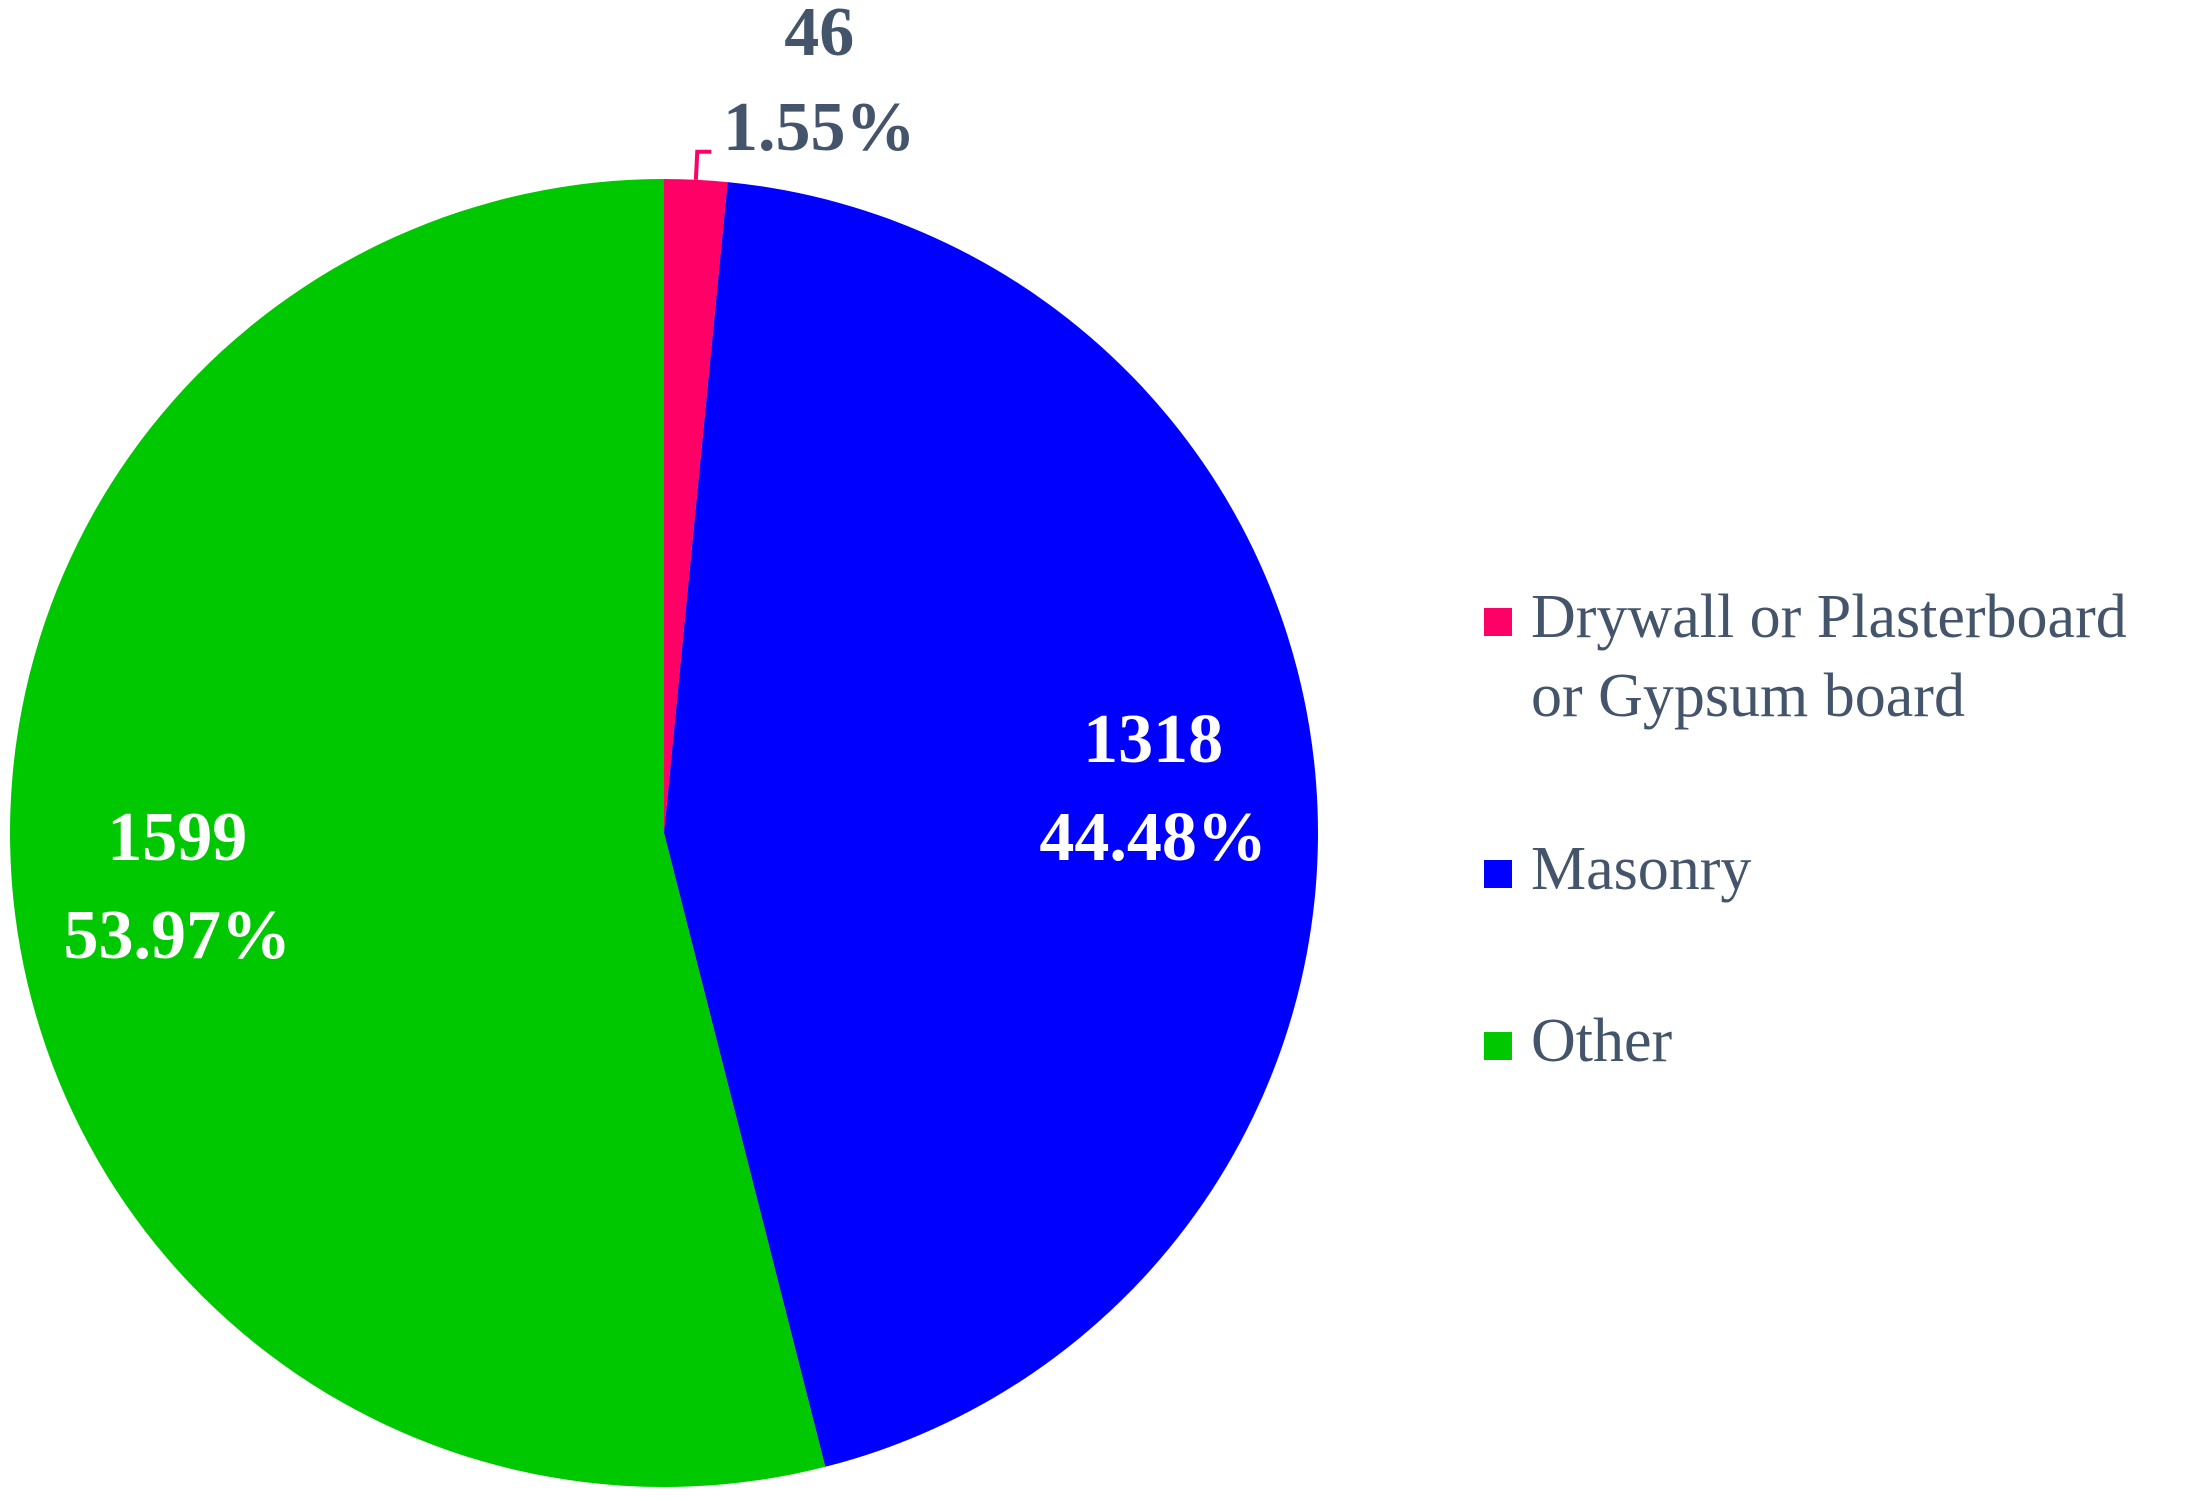  I want to click on data-label: 1599, so click(177, 837).